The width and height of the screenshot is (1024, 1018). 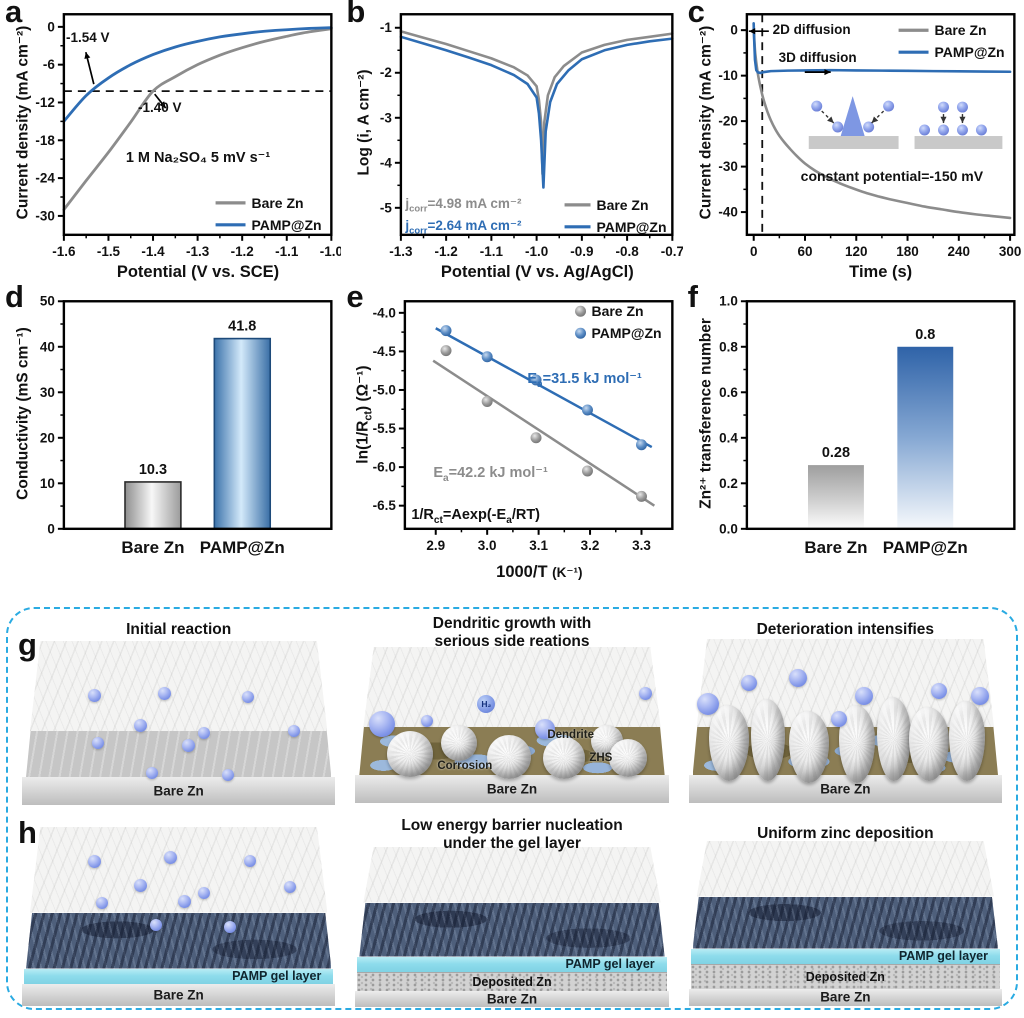 I want to click on svg-text: -5.0, so click(x=384, y=389).